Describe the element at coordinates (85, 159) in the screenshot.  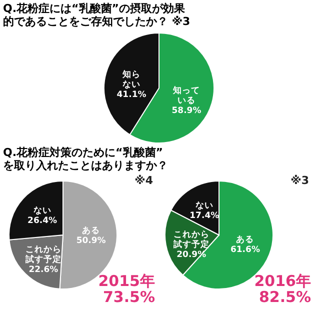
I see `chart-title: Q.花粉症対策のために“乳酸菌”を取り入れたことはありますか？` at that location.